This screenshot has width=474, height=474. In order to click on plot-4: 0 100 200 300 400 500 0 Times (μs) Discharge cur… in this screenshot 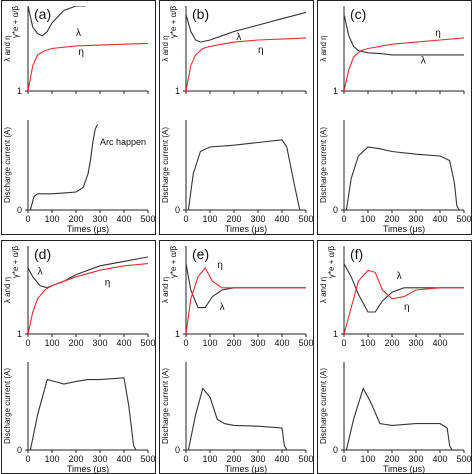, I will do `click(237, 177)`.